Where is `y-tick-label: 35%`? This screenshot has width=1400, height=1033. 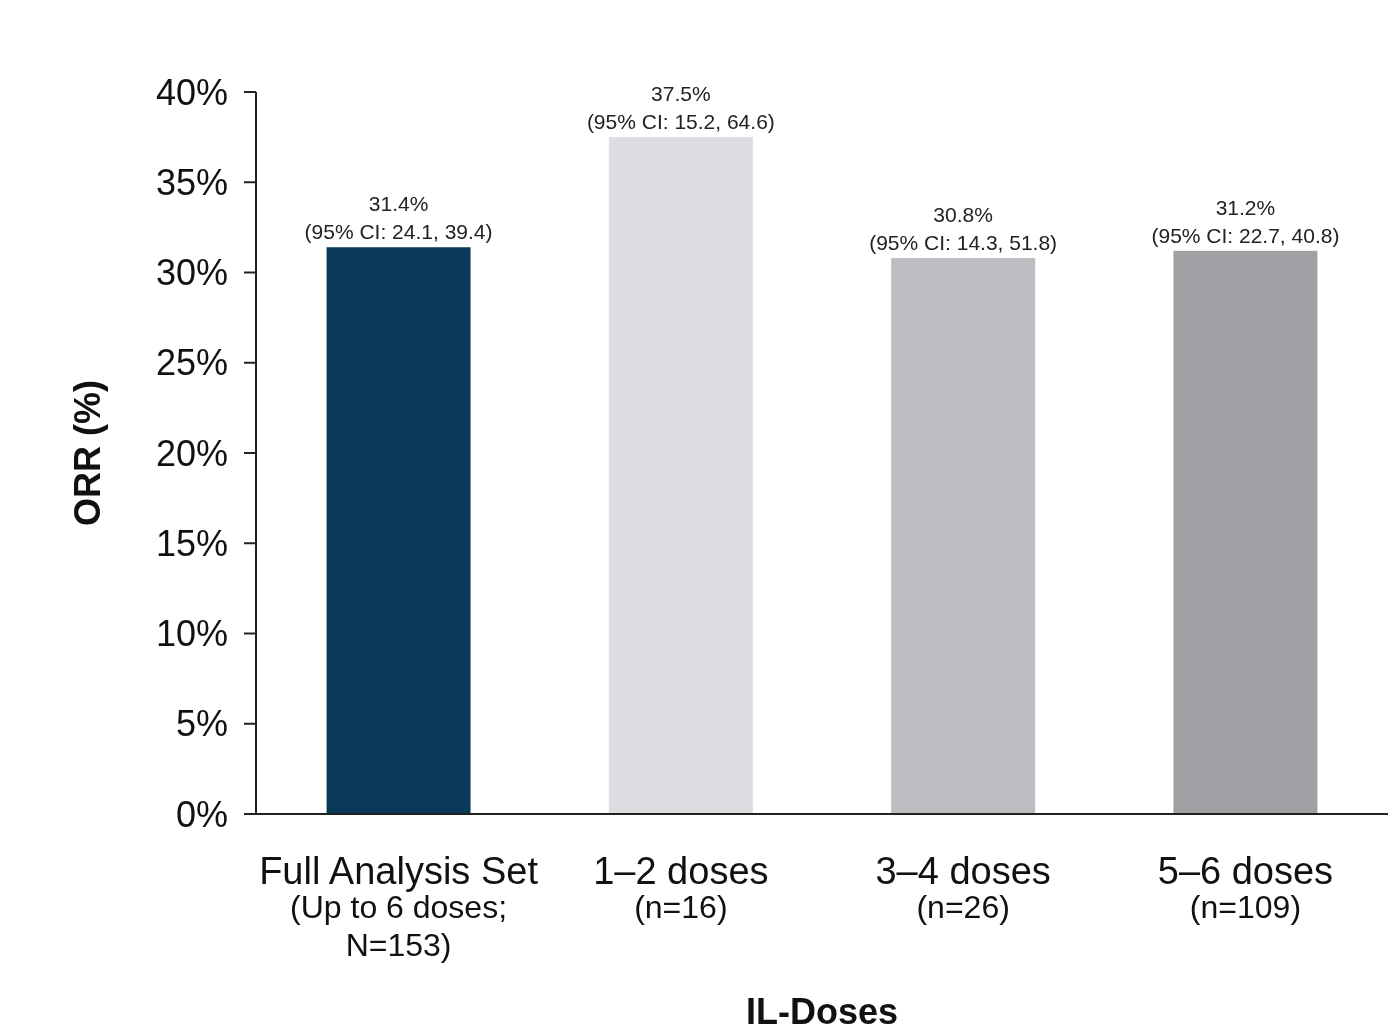
y-tick-label: 35% is located at coordinates (191, 182).